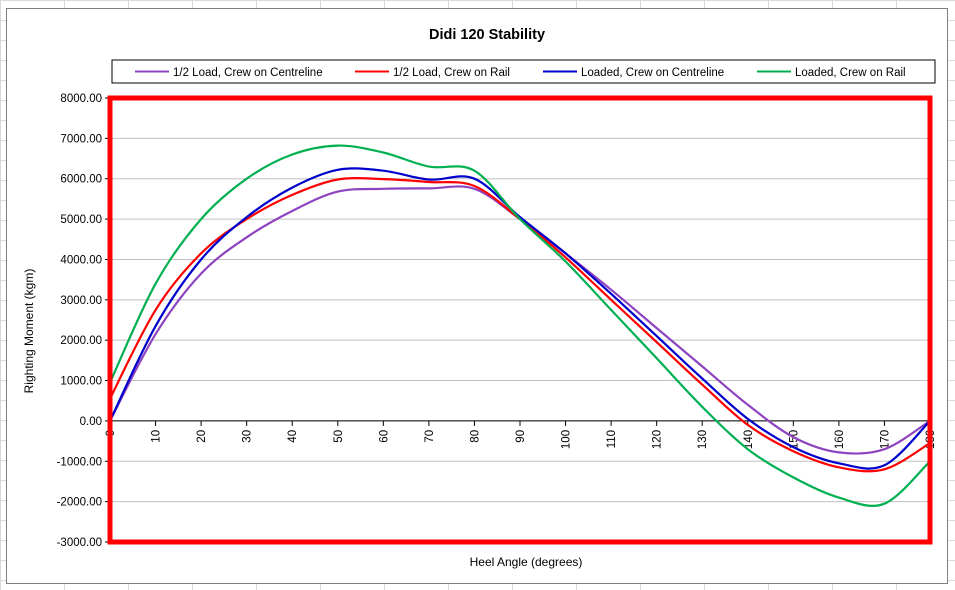  I want to click on y-axis-title: Righting Moment (kgm), so click(29, 331).